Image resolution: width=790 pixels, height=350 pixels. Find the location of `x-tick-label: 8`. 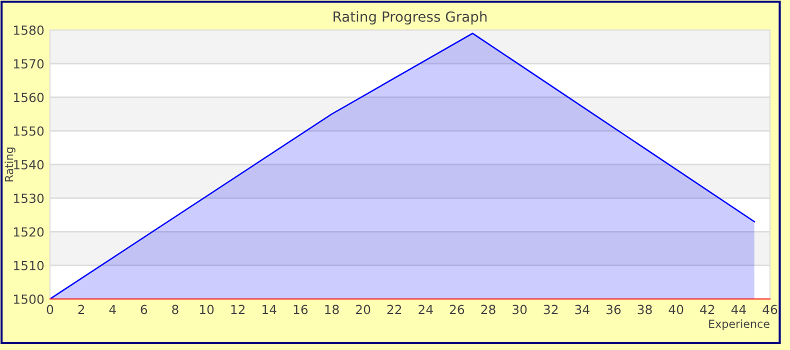

x-tick-label: 8 is located at coordinates (175, 309).